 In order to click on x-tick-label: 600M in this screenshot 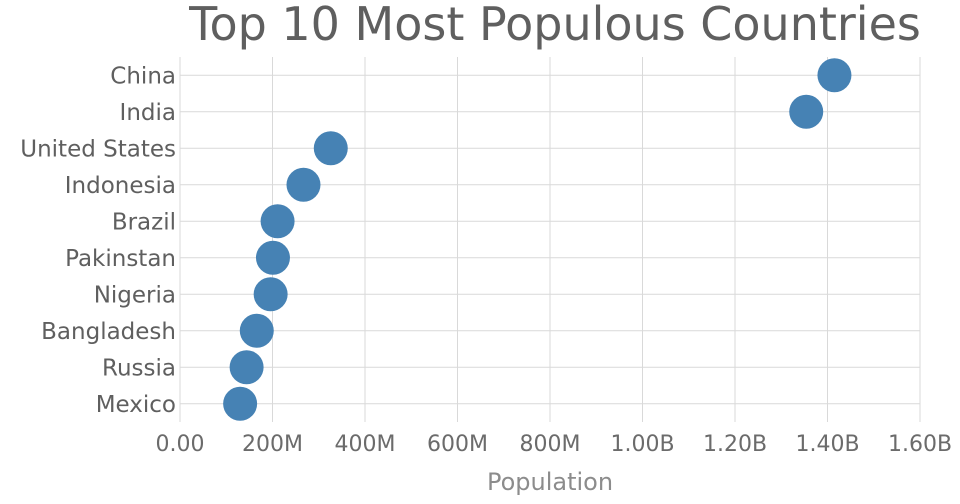, I will do `click(457, 444)`.